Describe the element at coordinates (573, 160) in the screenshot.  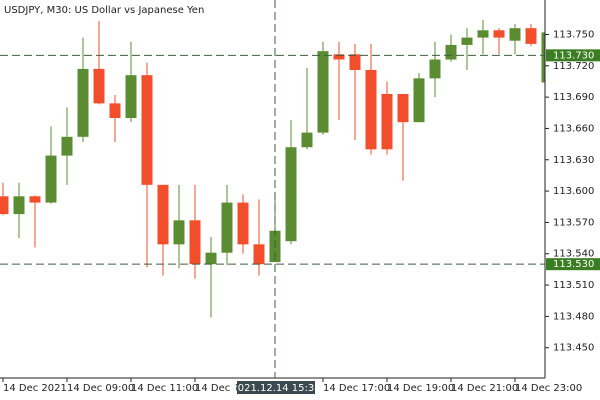
I see `y-tick-label: 113.630` at that location.